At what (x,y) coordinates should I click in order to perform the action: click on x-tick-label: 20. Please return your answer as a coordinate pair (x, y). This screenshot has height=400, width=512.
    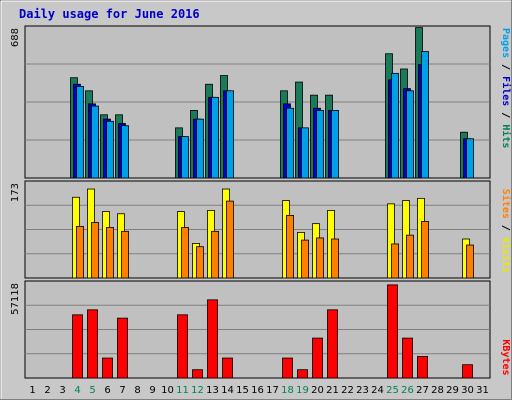
    Looking at the image, I should click on (317, 390).